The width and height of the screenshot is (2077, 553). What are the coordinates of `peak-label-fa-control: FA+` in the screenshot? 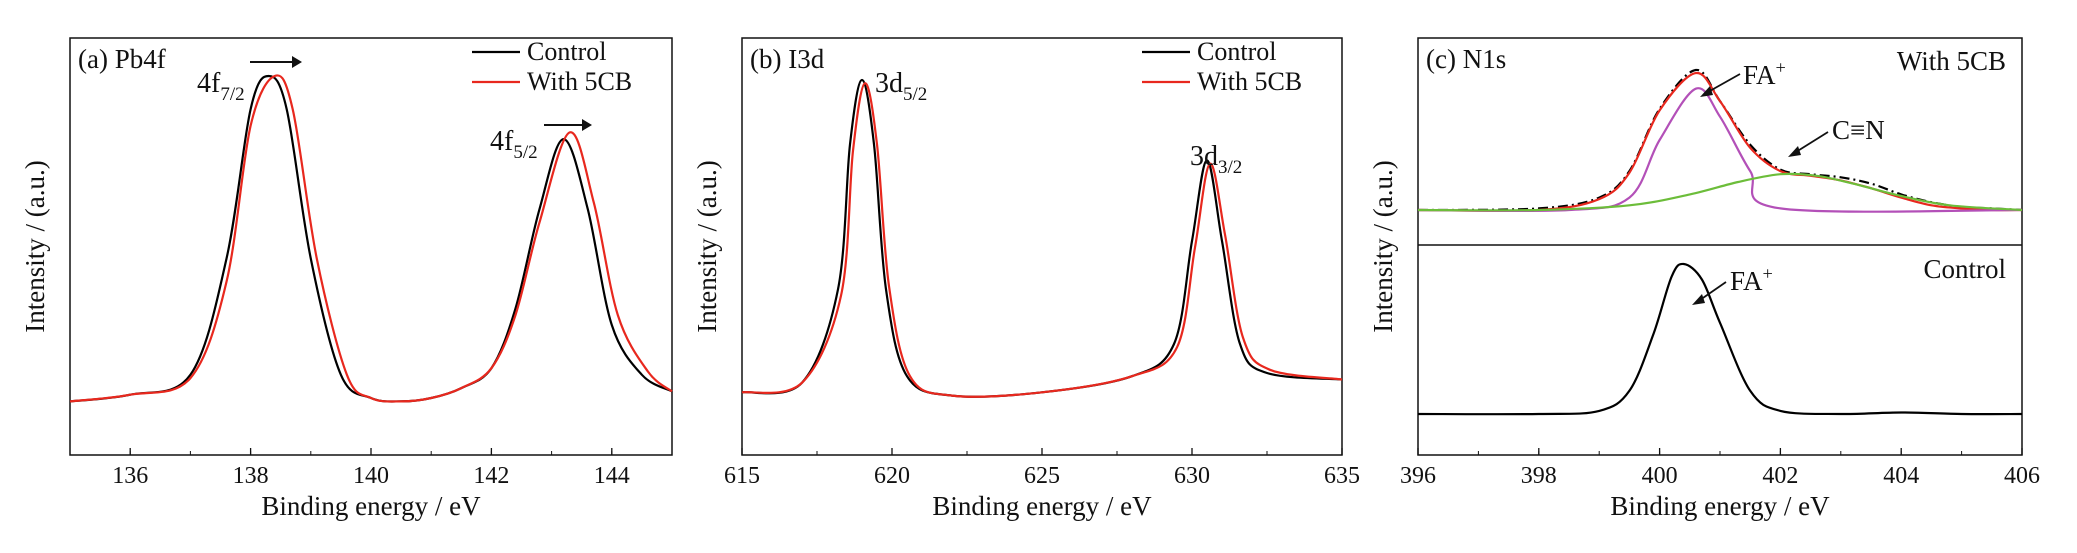 It's located at (1751, 280).